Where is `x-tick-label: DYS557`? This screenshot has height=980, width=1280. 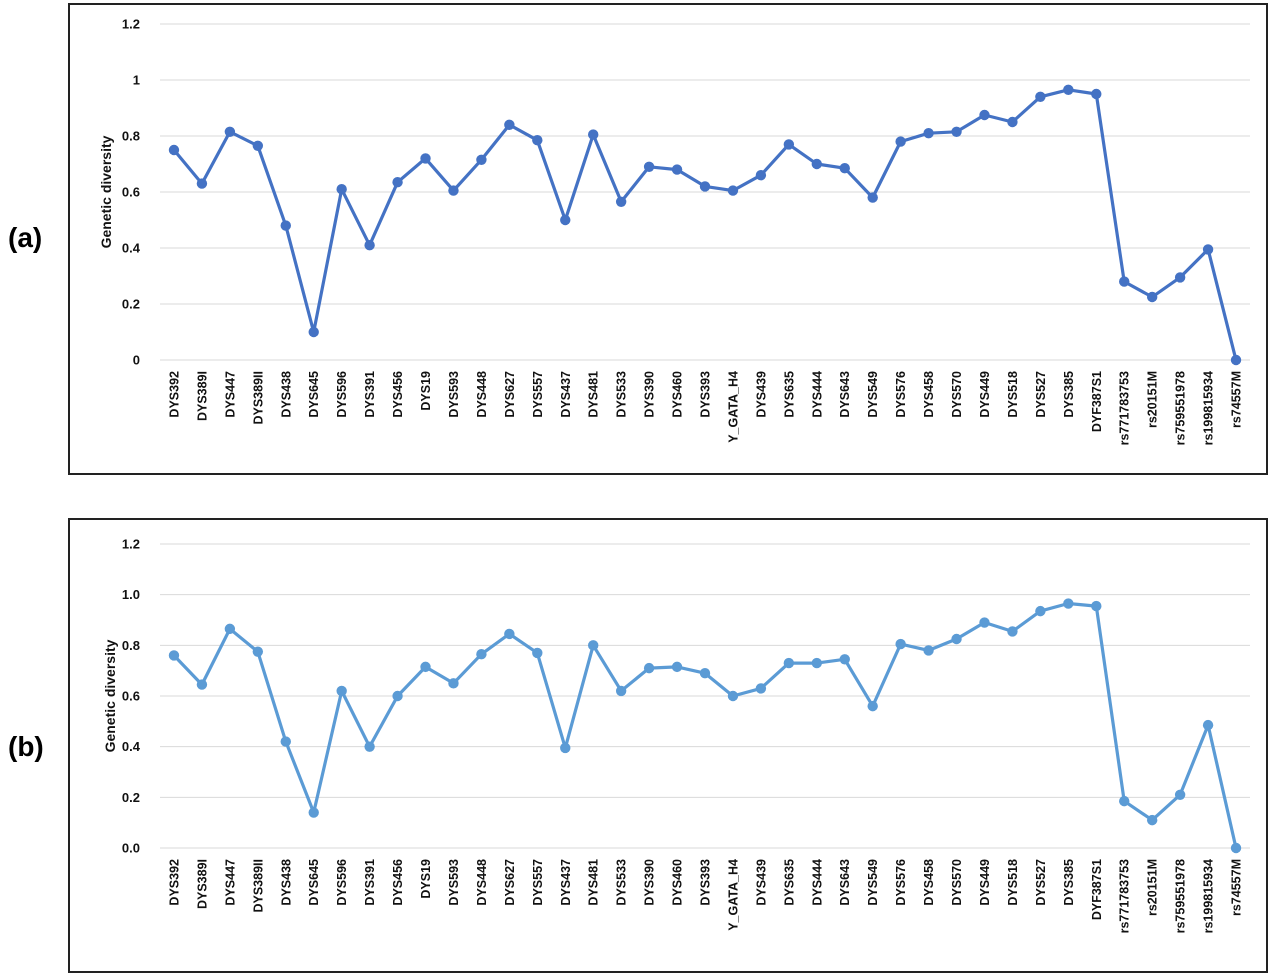 x-tick-label: DYS557 is located at coordinates (538, 394).